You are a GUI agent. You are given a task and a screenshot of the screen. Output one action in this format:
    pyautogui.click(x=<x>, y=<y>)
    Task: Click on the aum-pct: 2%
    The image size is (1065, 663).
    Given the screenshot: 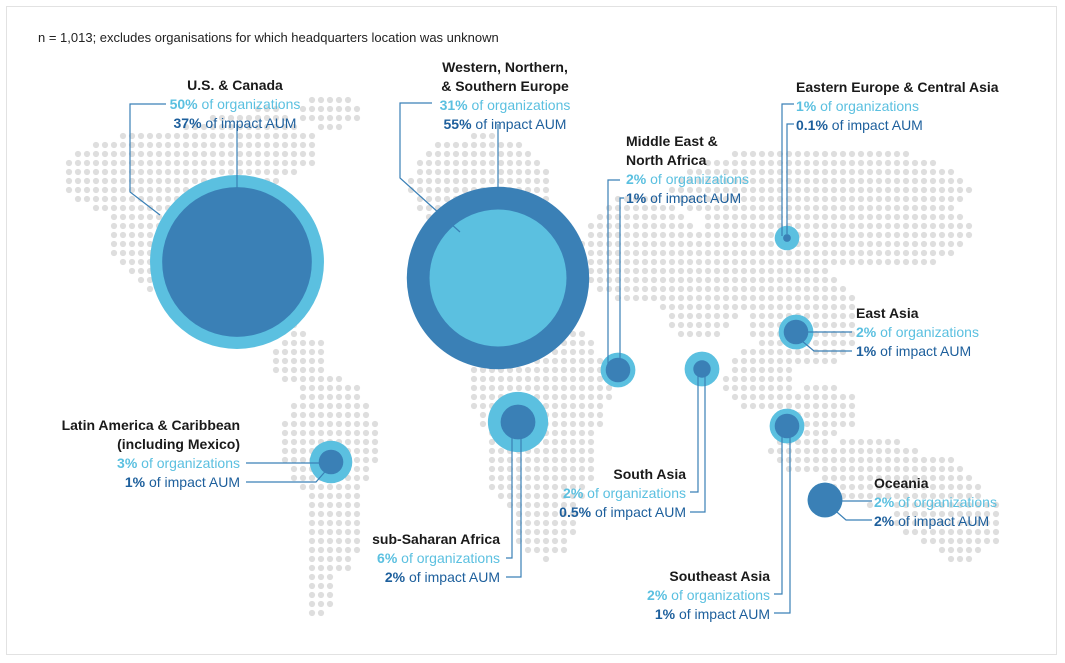 What is the action you would take?
    pyautogui.click(x=395, y=577)
    